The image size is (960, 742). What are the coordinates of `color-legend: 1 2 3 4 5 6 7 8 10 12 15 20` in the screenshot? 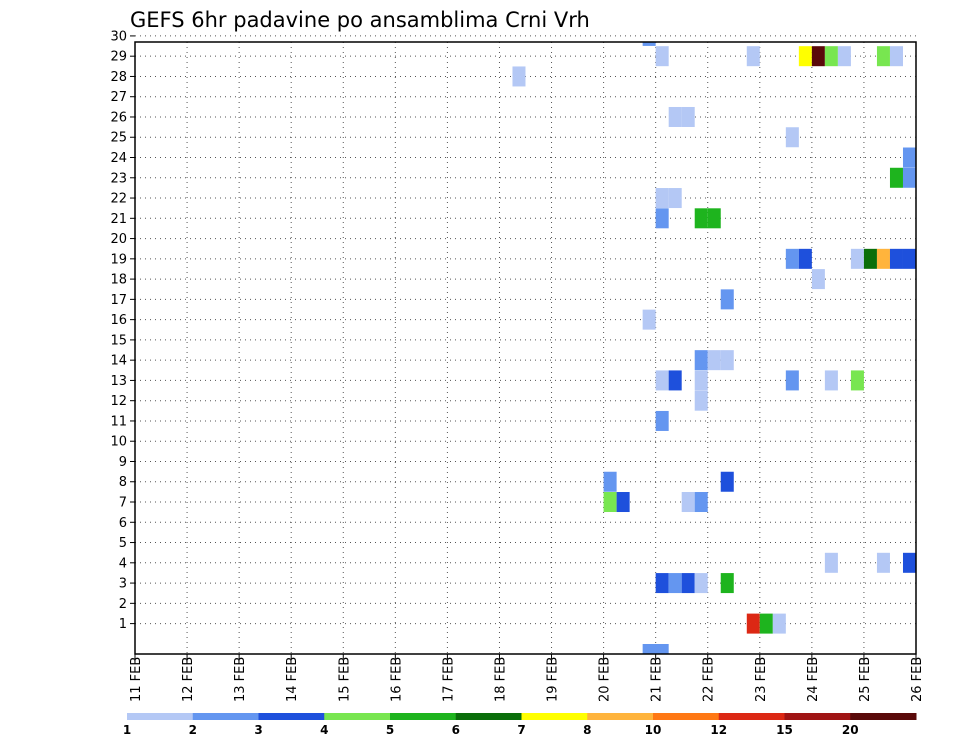 It's located at (520, 725).